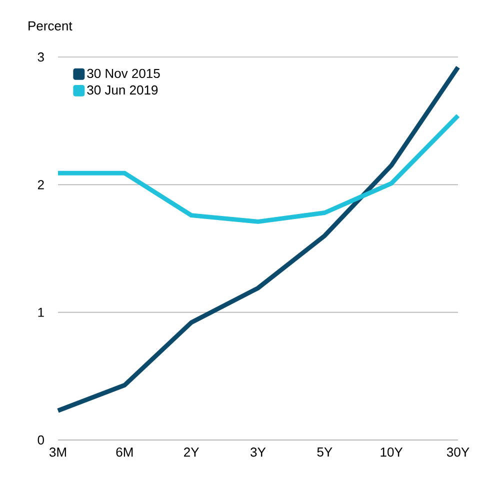 The height and width of the screenshot is (479, 493). I want to click on y-tick-label: 2, so click(41, 185).